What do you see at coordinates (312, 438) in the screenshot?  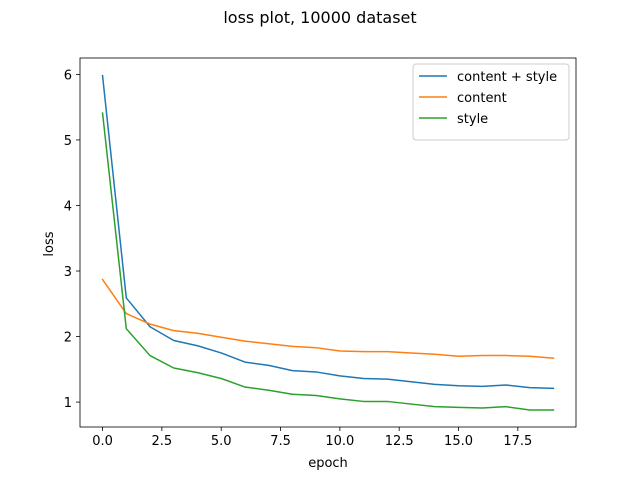 I see `x-axis-ticks: 0.0 2.5 5.0 7.5 10.0 12.5 15.0 17.5` at bounding box center [312, 438].